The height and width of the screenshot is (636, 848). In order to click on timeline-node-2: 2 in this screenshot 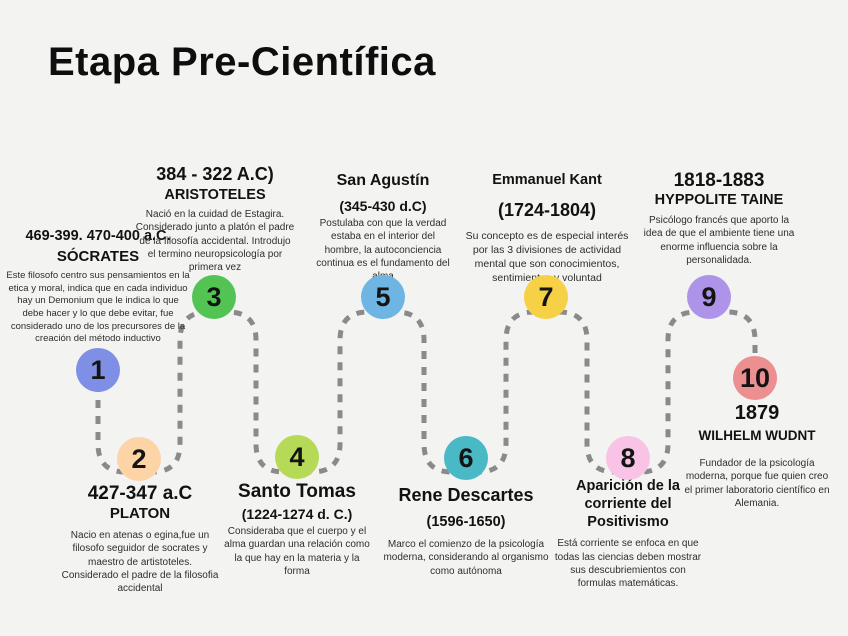, I will do `click(139, 459)`.